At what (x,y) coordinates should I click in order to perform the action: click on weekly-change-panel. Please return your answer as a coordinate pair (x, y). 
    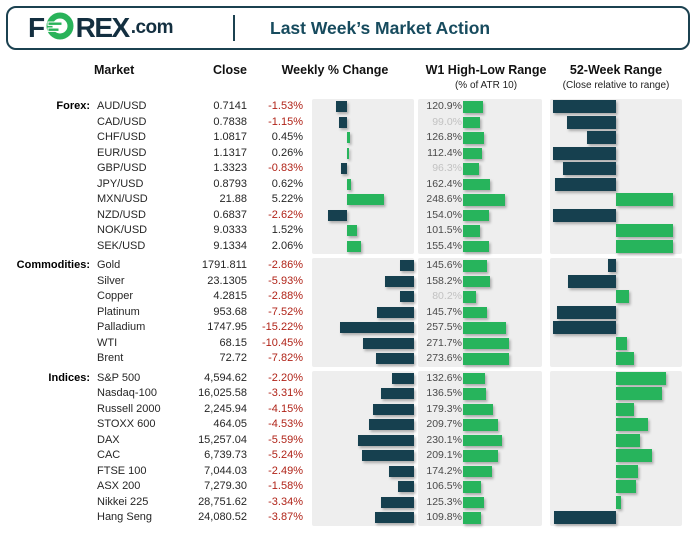
    Looking at the image, I should click on (363, 176).